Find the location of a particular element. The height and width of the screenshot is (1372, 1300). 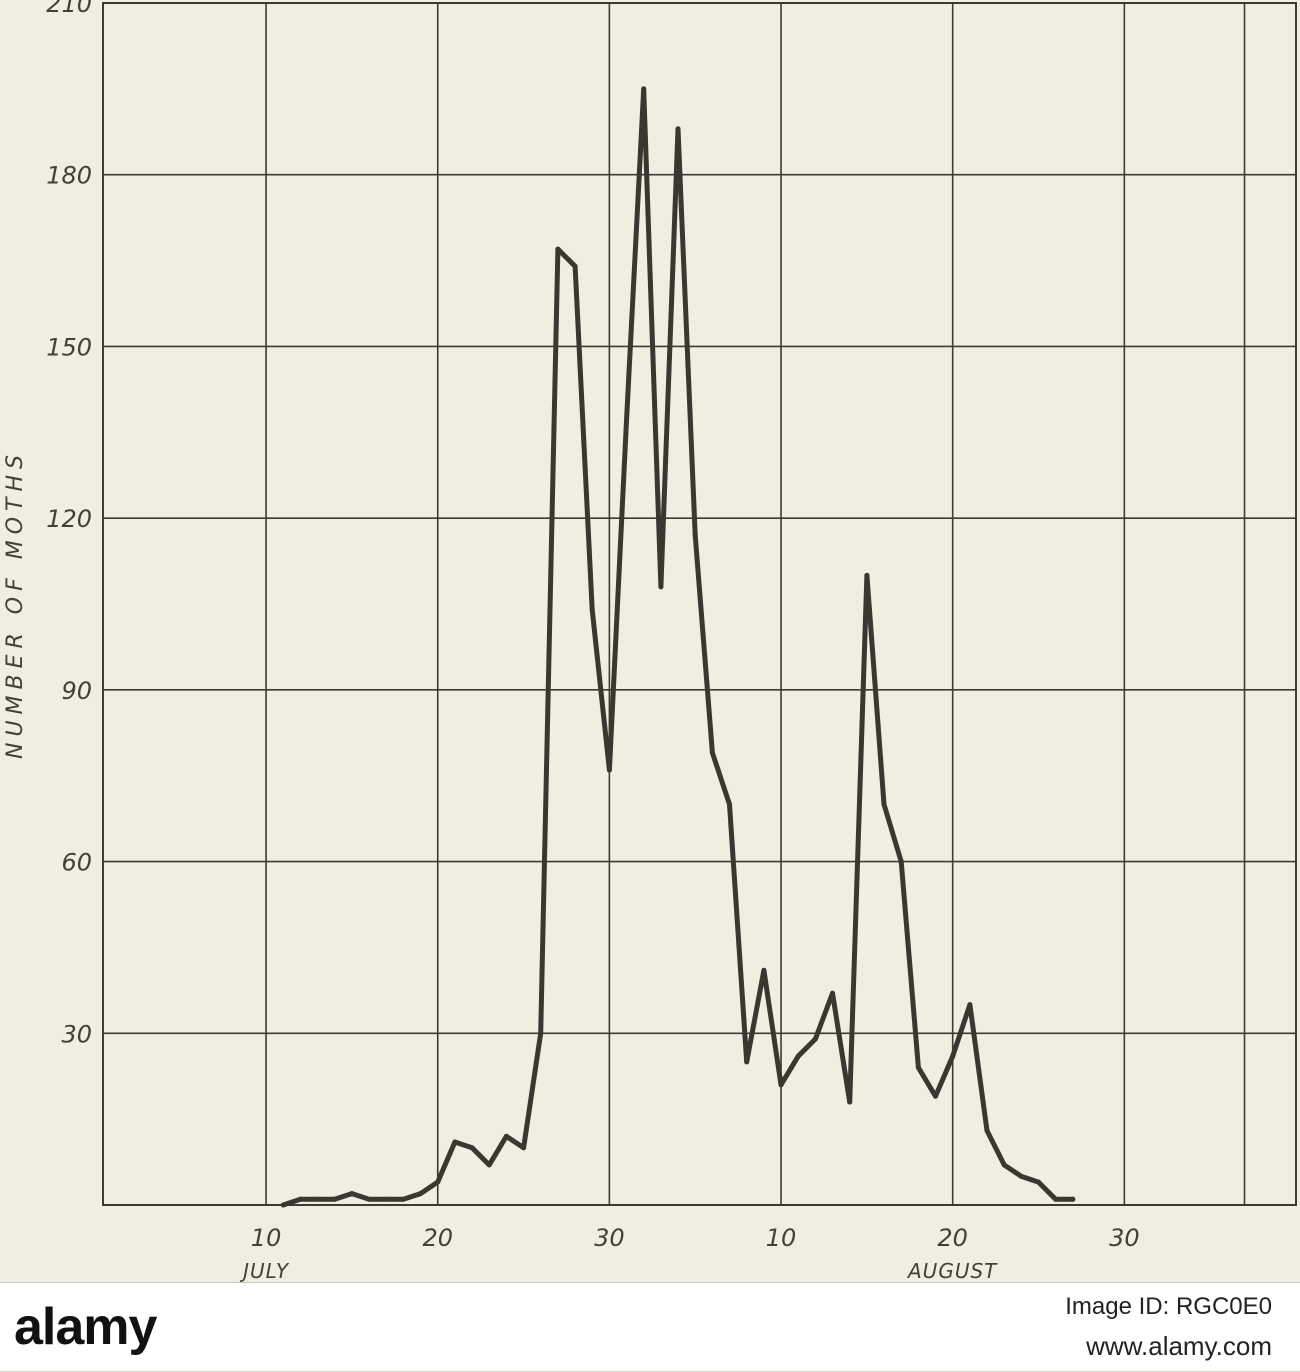

watermark-bar: alamy Image ID: RGC0E0 www.alamy.com is located at coordinates (650, 1326).